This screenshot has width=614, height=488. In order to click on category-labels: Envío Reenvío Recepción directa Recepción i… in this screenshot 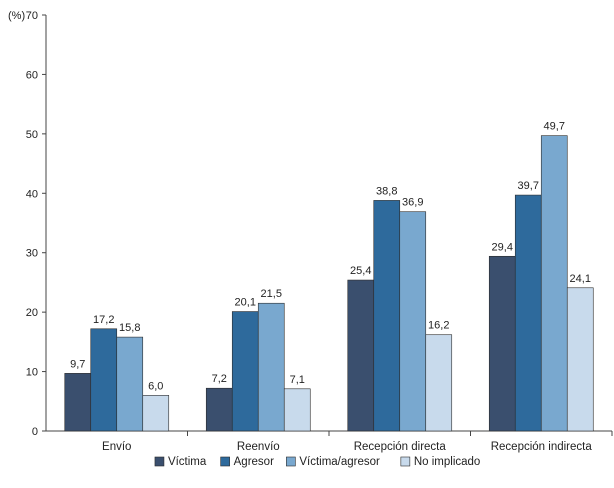, I will do `click(357, 442)`.